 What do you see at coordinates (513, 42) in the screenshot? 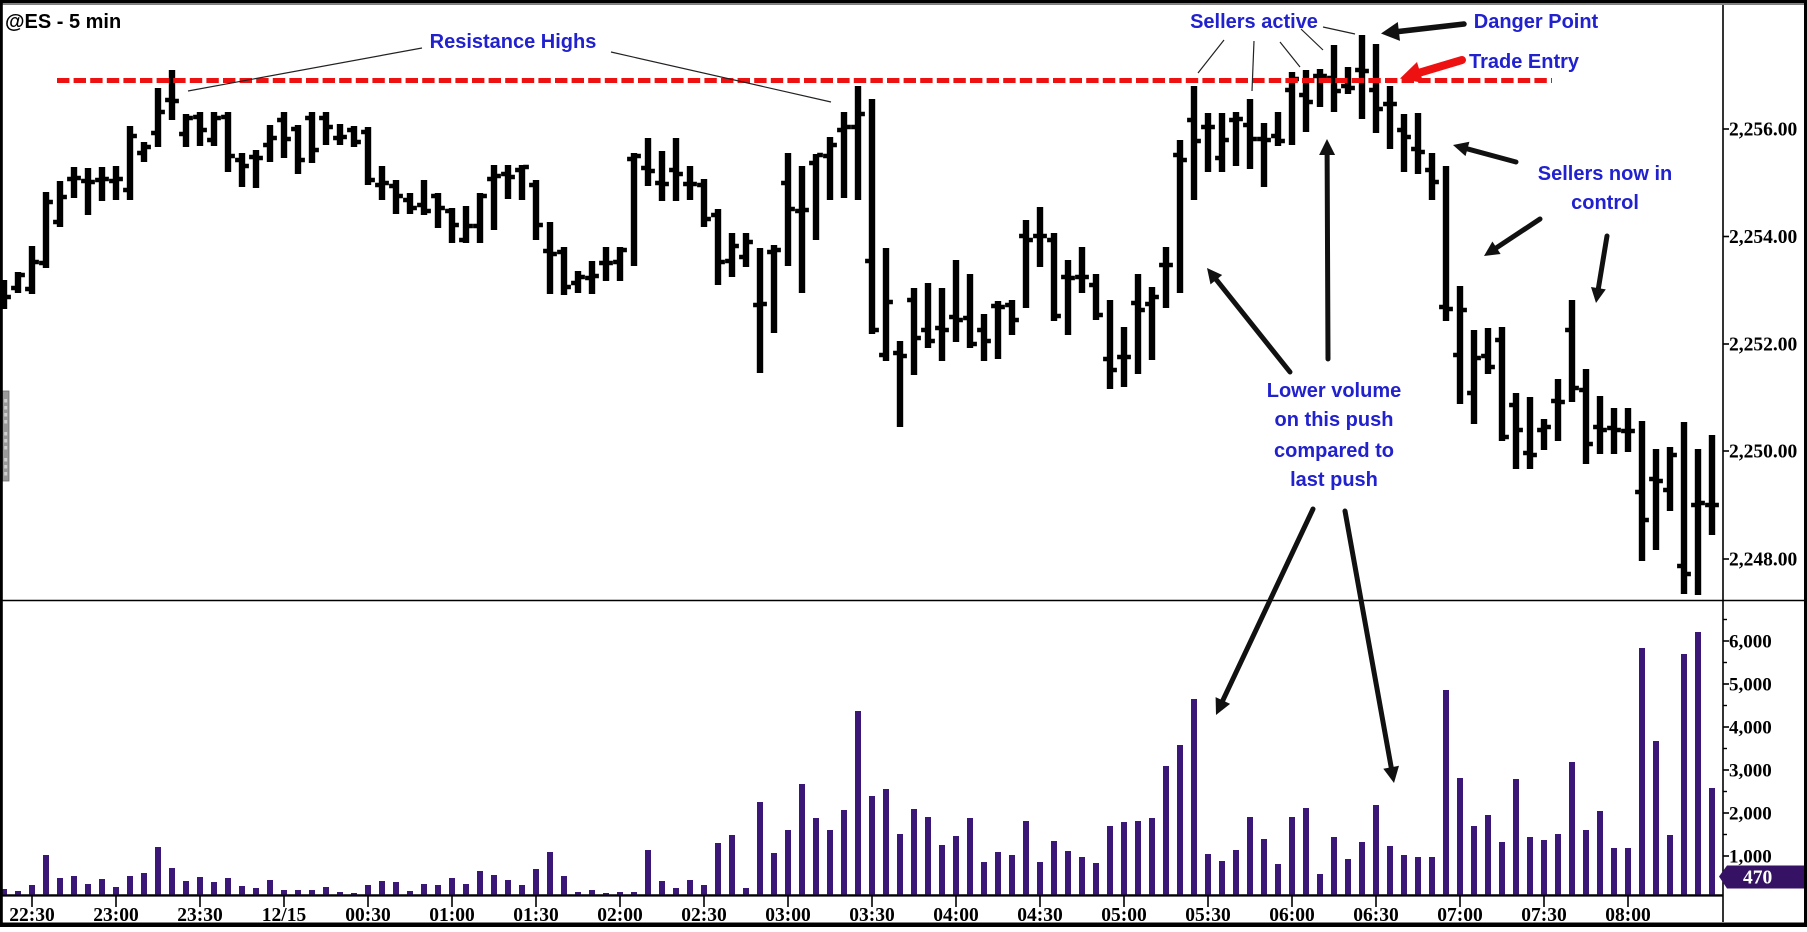
I see `svg-text: Resistance Highs` at bounding box center [513, 42].